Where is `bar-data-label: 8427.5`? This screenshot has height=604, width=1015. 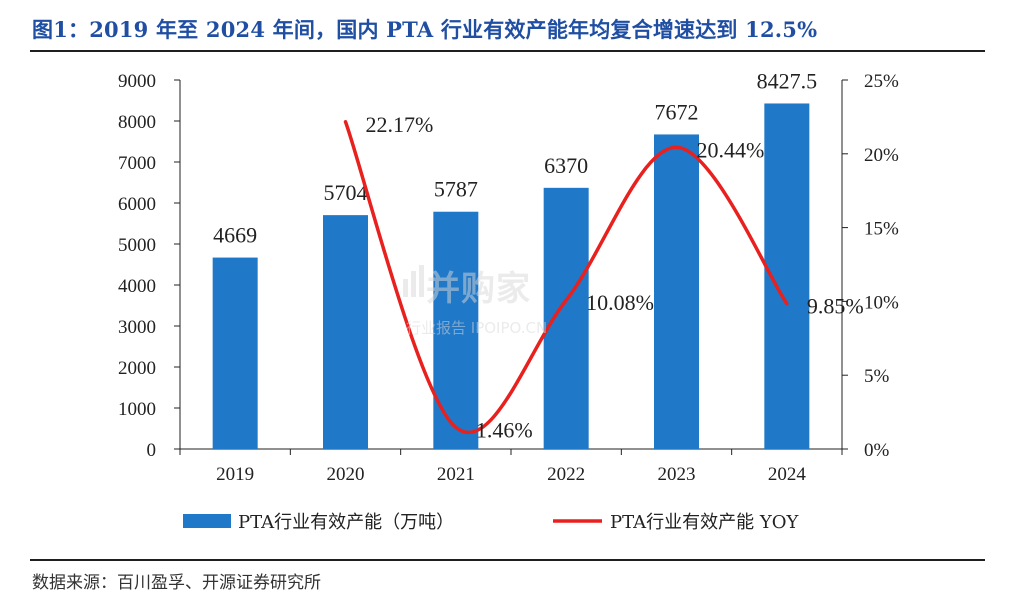
bar-data-label: 8427.5 is located at coordinates (787, 80).